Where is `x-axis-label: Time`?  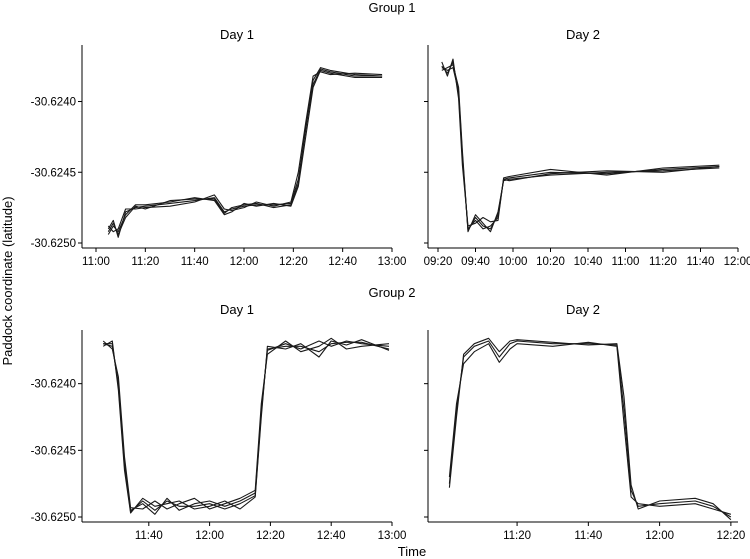
x-axis-label: Time is located at coordinates (412, 551).